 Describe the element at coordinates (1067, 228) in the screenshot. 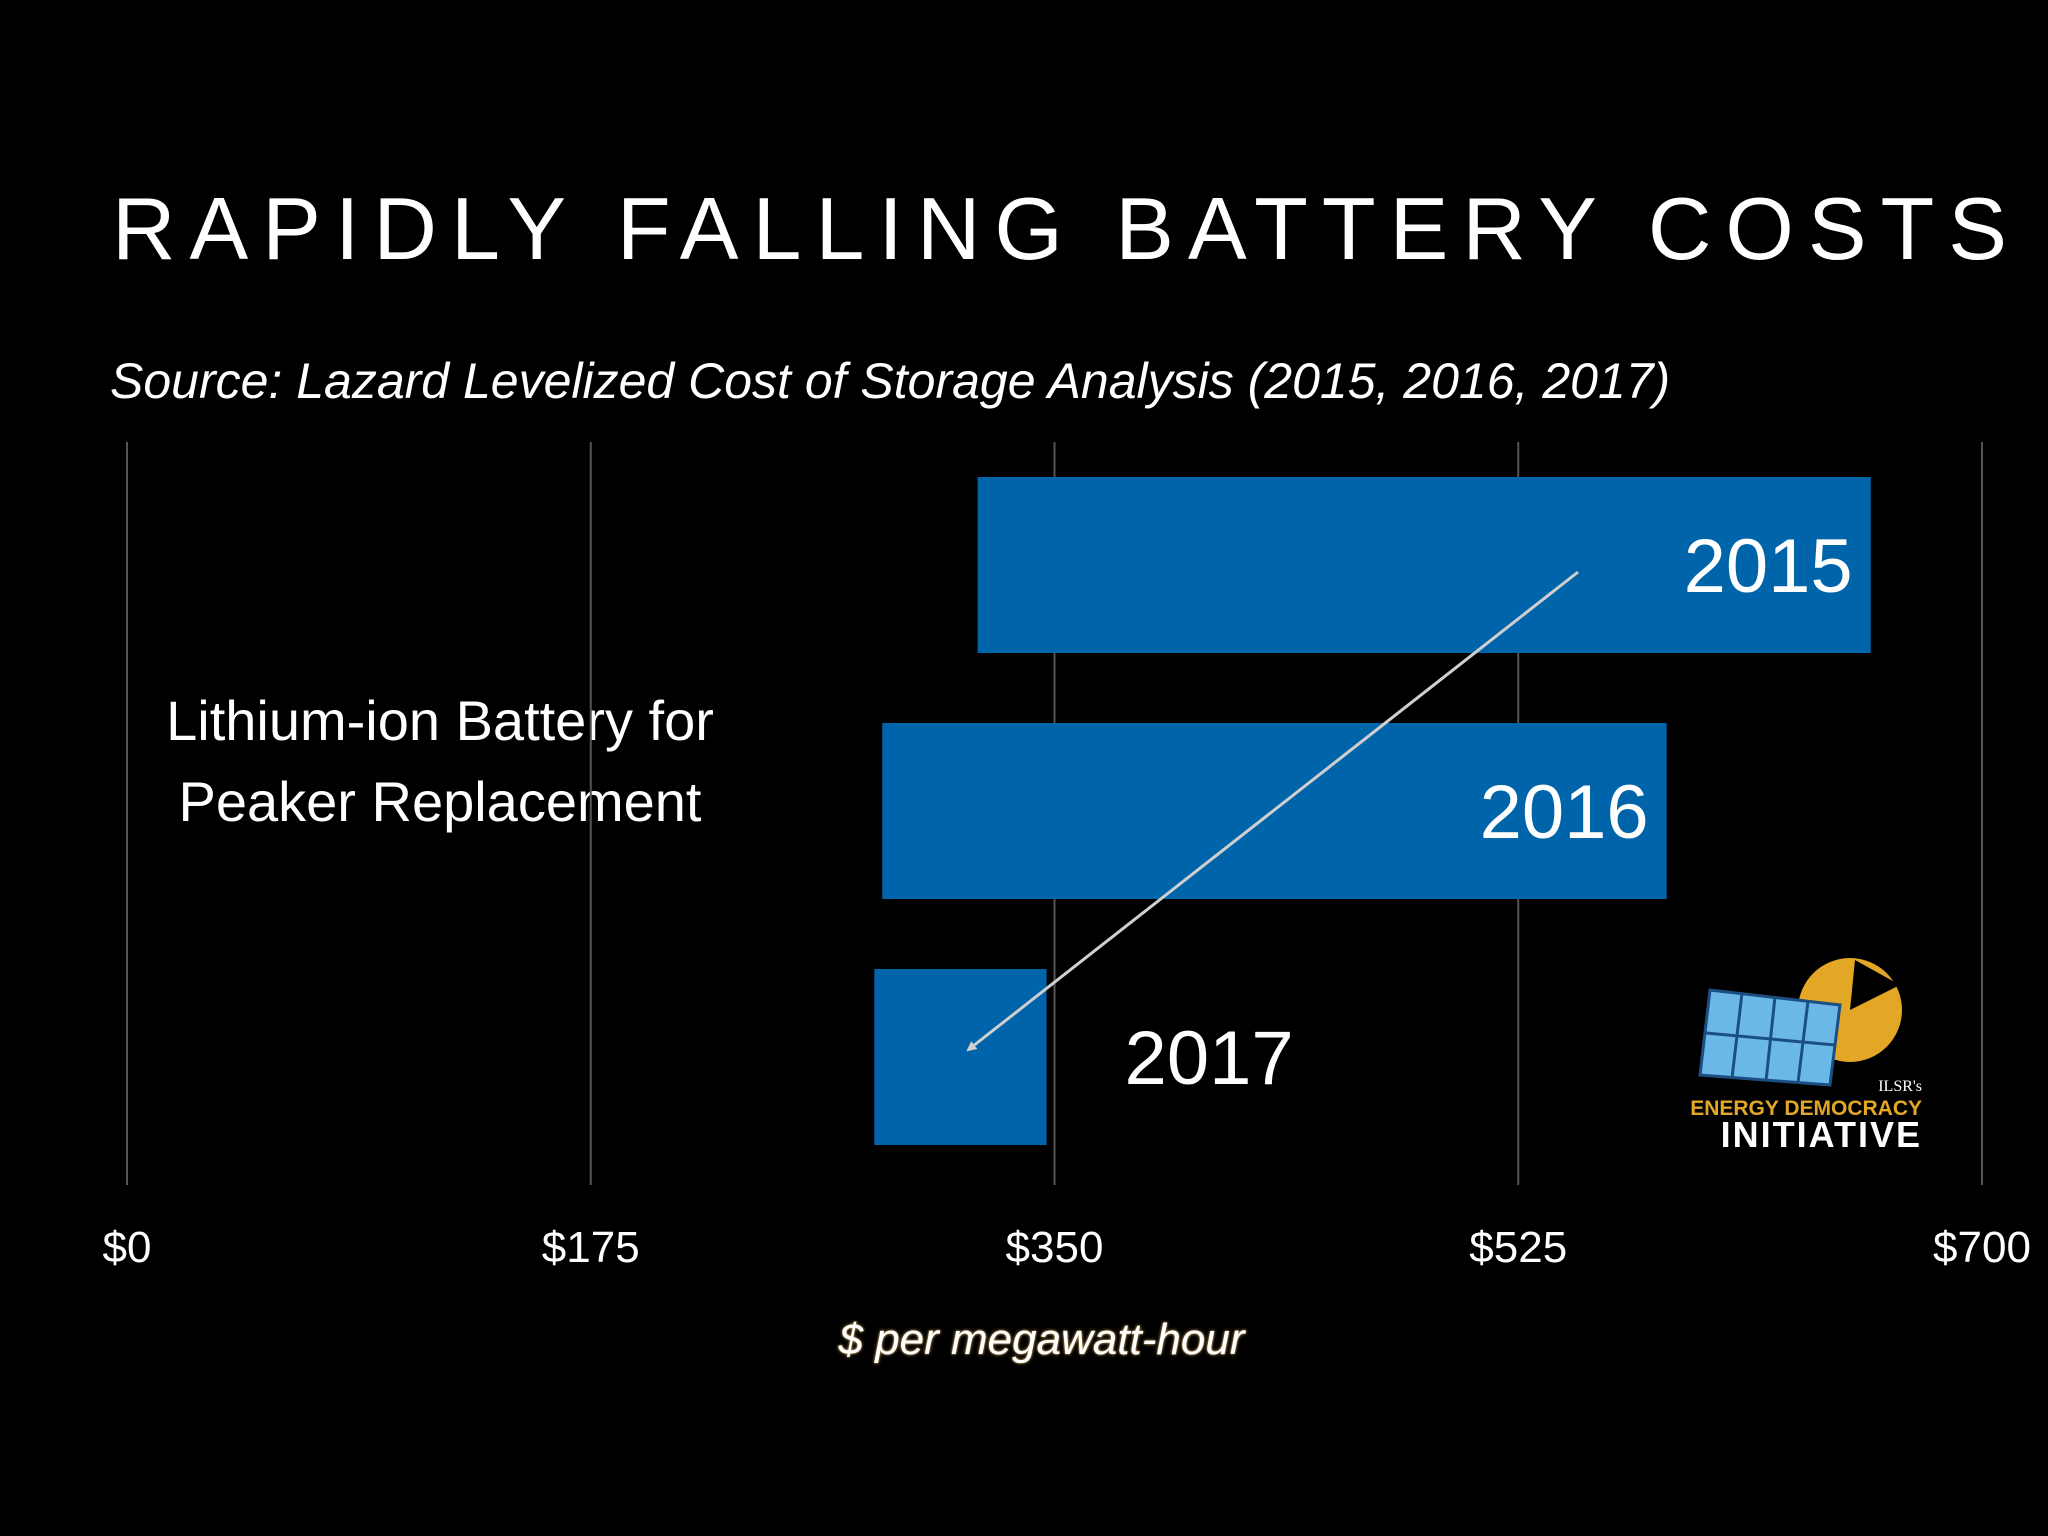

I see `chart-title: RAPIDLY FALLING BATTERY COSTS` at that location.